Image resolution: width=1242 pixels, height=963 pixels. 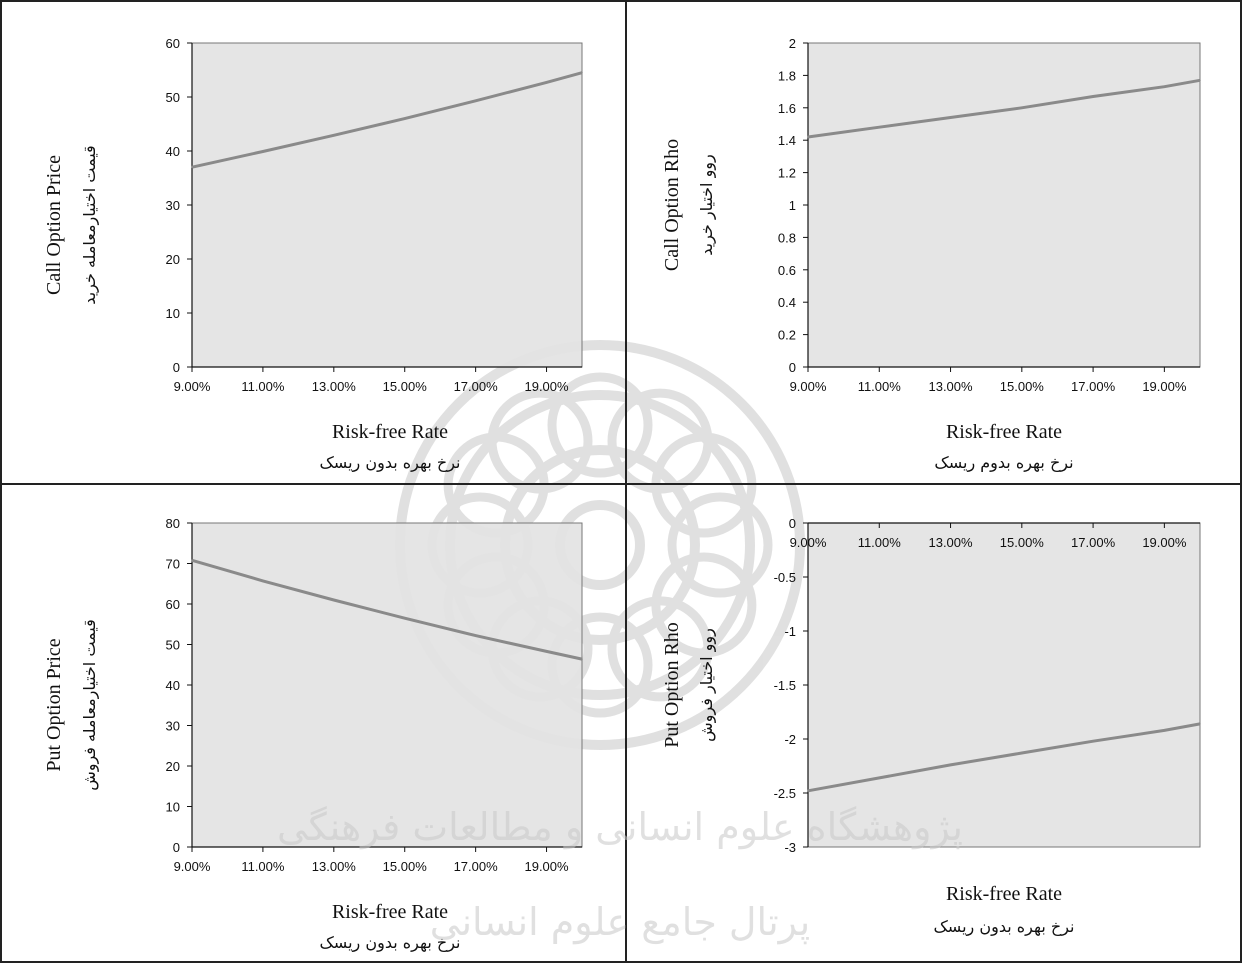 I want to click on y-tick-label: 0.4, so click(x=787, y=302).